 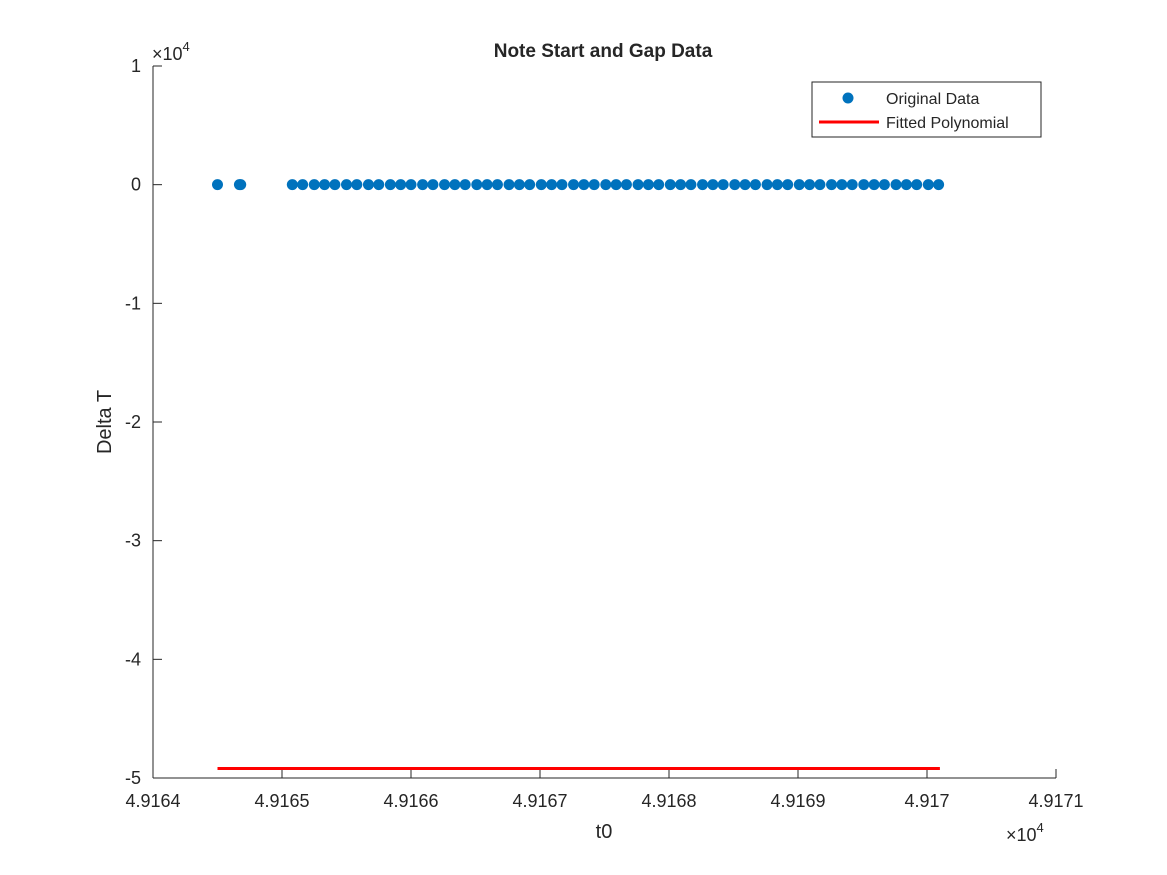 I want to click on y-axis-label: Delta T, so click(x=105, y=422).